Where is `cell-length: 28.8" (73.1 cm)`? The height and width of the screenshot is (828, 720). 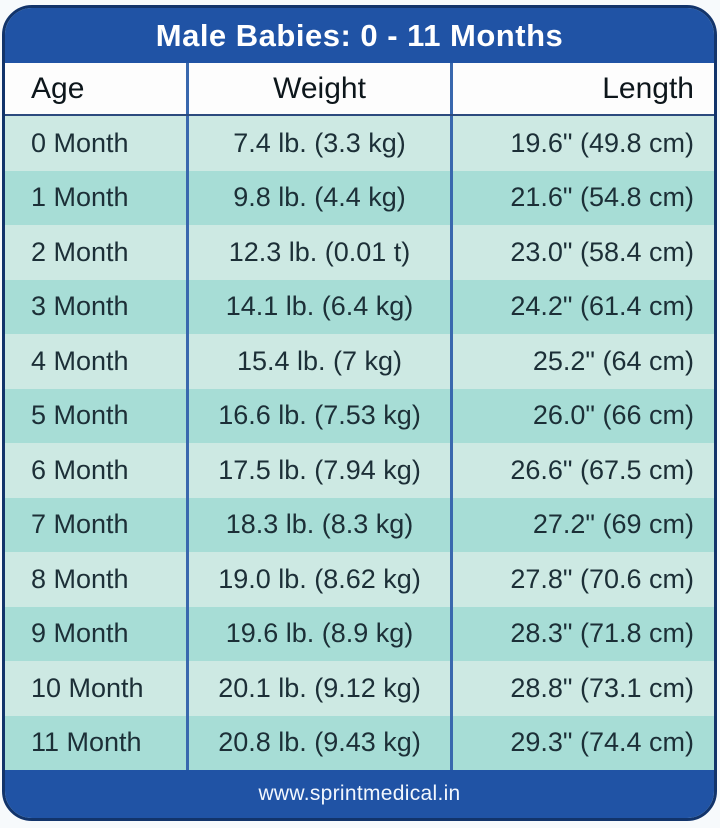 cell-length: 28.8" (73.1 cm) is located at coordinates (602, 687).